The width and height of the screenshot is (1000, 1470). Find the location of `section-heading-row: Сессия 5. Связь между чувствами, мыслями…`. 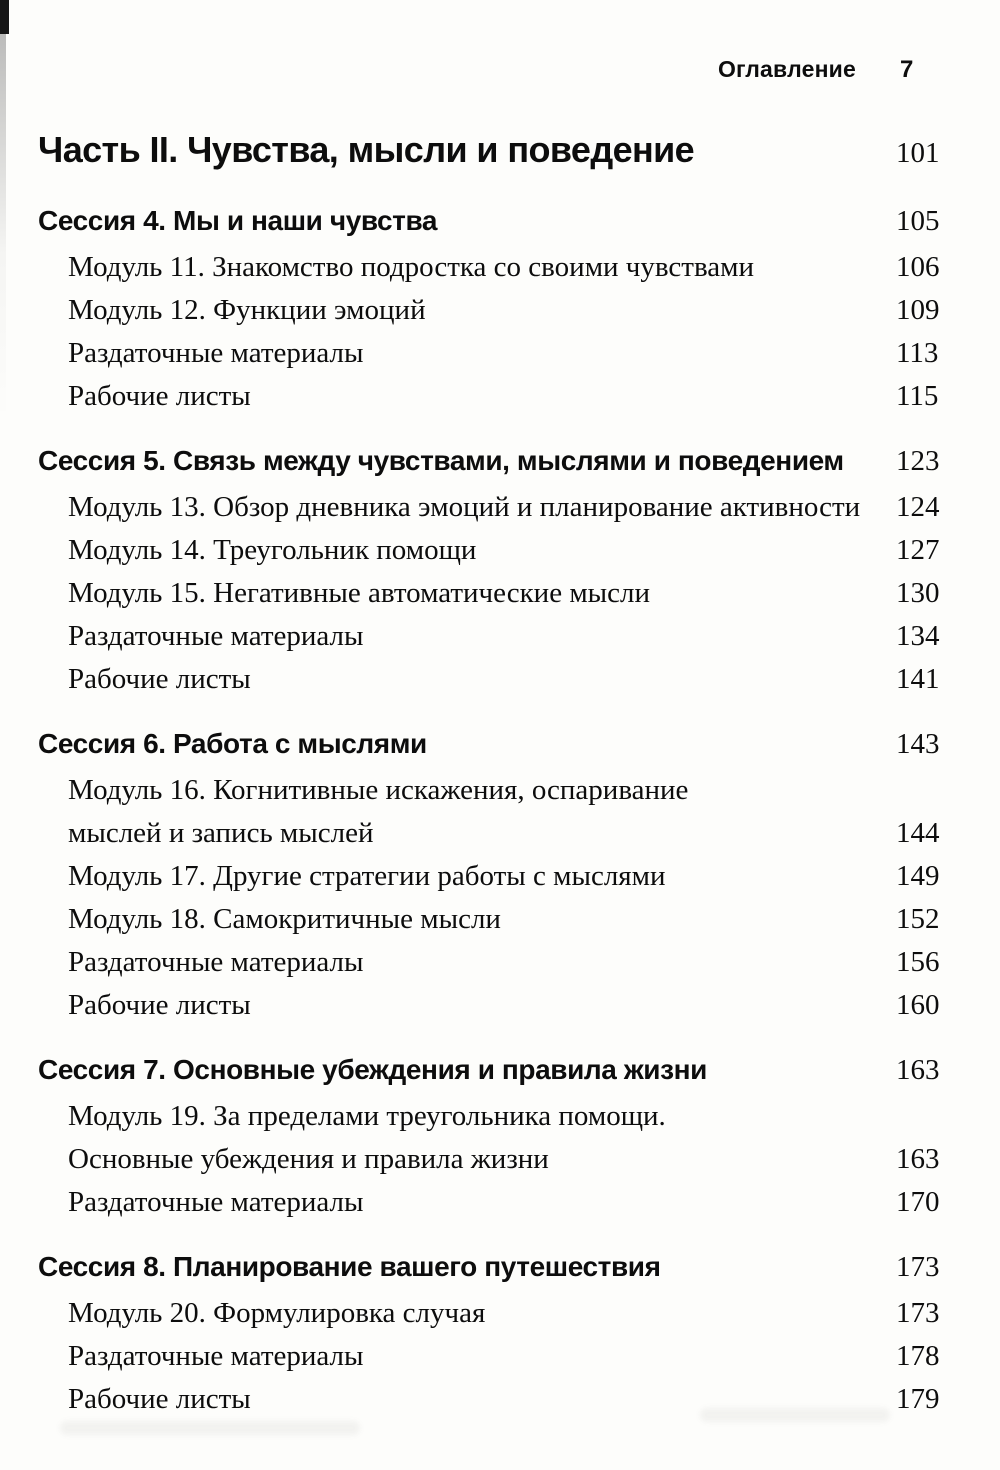

section-heading-row: Сессия 5. Связь между чувствами, мыслями… is located at coordinates (490, 461).